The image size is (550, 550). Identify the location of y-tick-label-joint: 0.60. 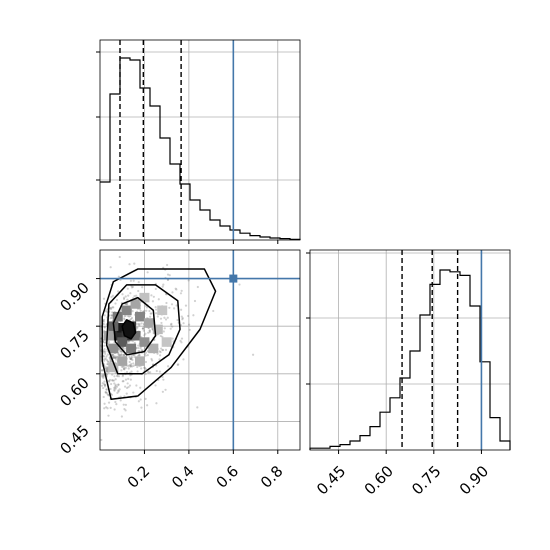
(74, 392).